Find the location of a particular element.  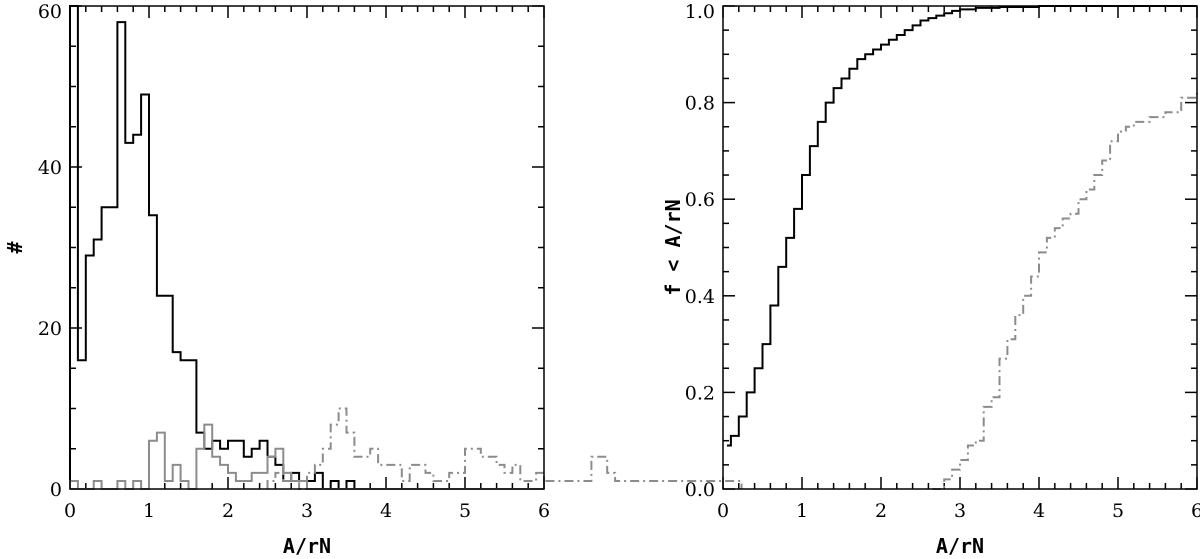

y-tick-label: 40 is located at coordinates (50, 168).